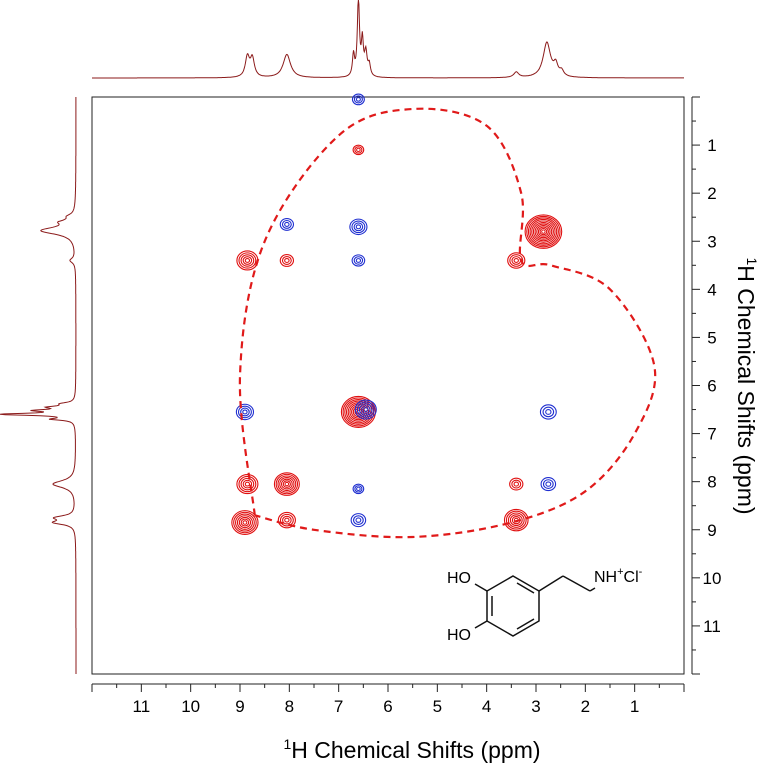 This screenshot has width=768, height=768. Describe the element at coordinates (415, 750) in the screenshot. I see `x-axis-label-text: H Chemical Shifts (ppm)` at that location.